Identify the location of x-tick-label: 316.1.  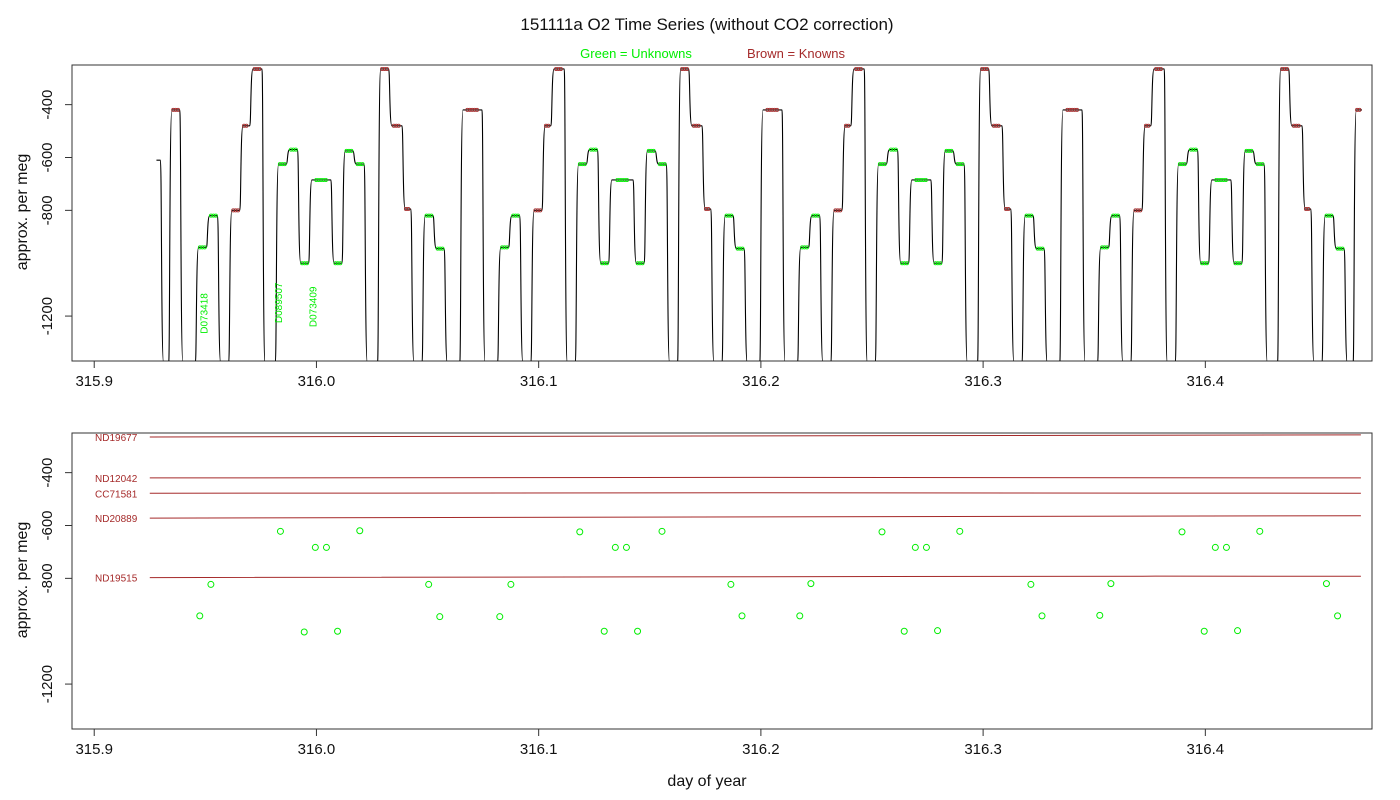
(539, 381).